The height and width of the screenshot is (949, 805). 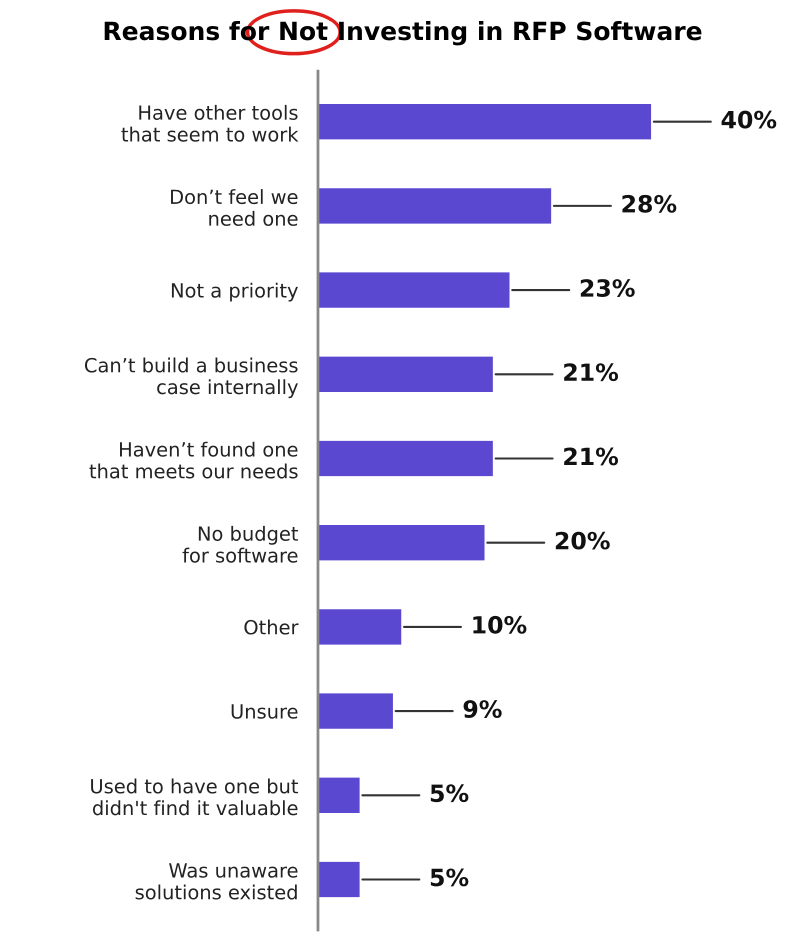 I want to click on y-tick-label: Don’t feel we need one, so click(x=234, y=207).